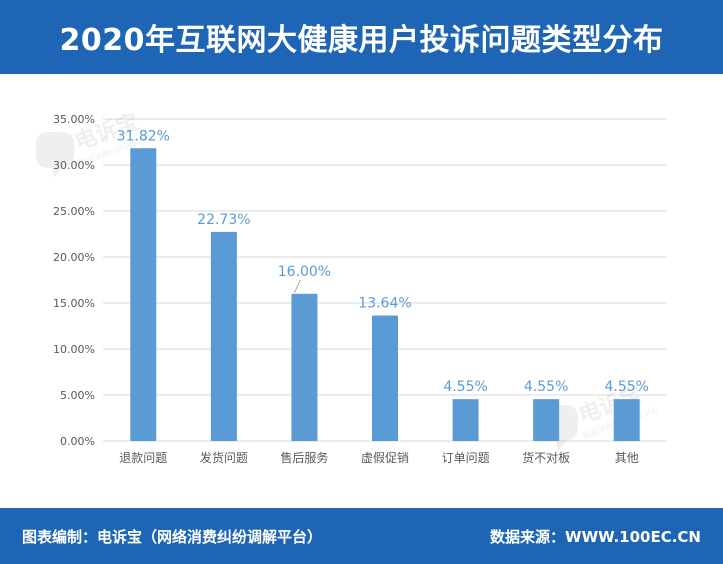 The height and width of the screenshot is (564, 723). Describe the element at coordinates (74, 257) in the screenshot. I see `y-tick-label: 20.00%` at that location.